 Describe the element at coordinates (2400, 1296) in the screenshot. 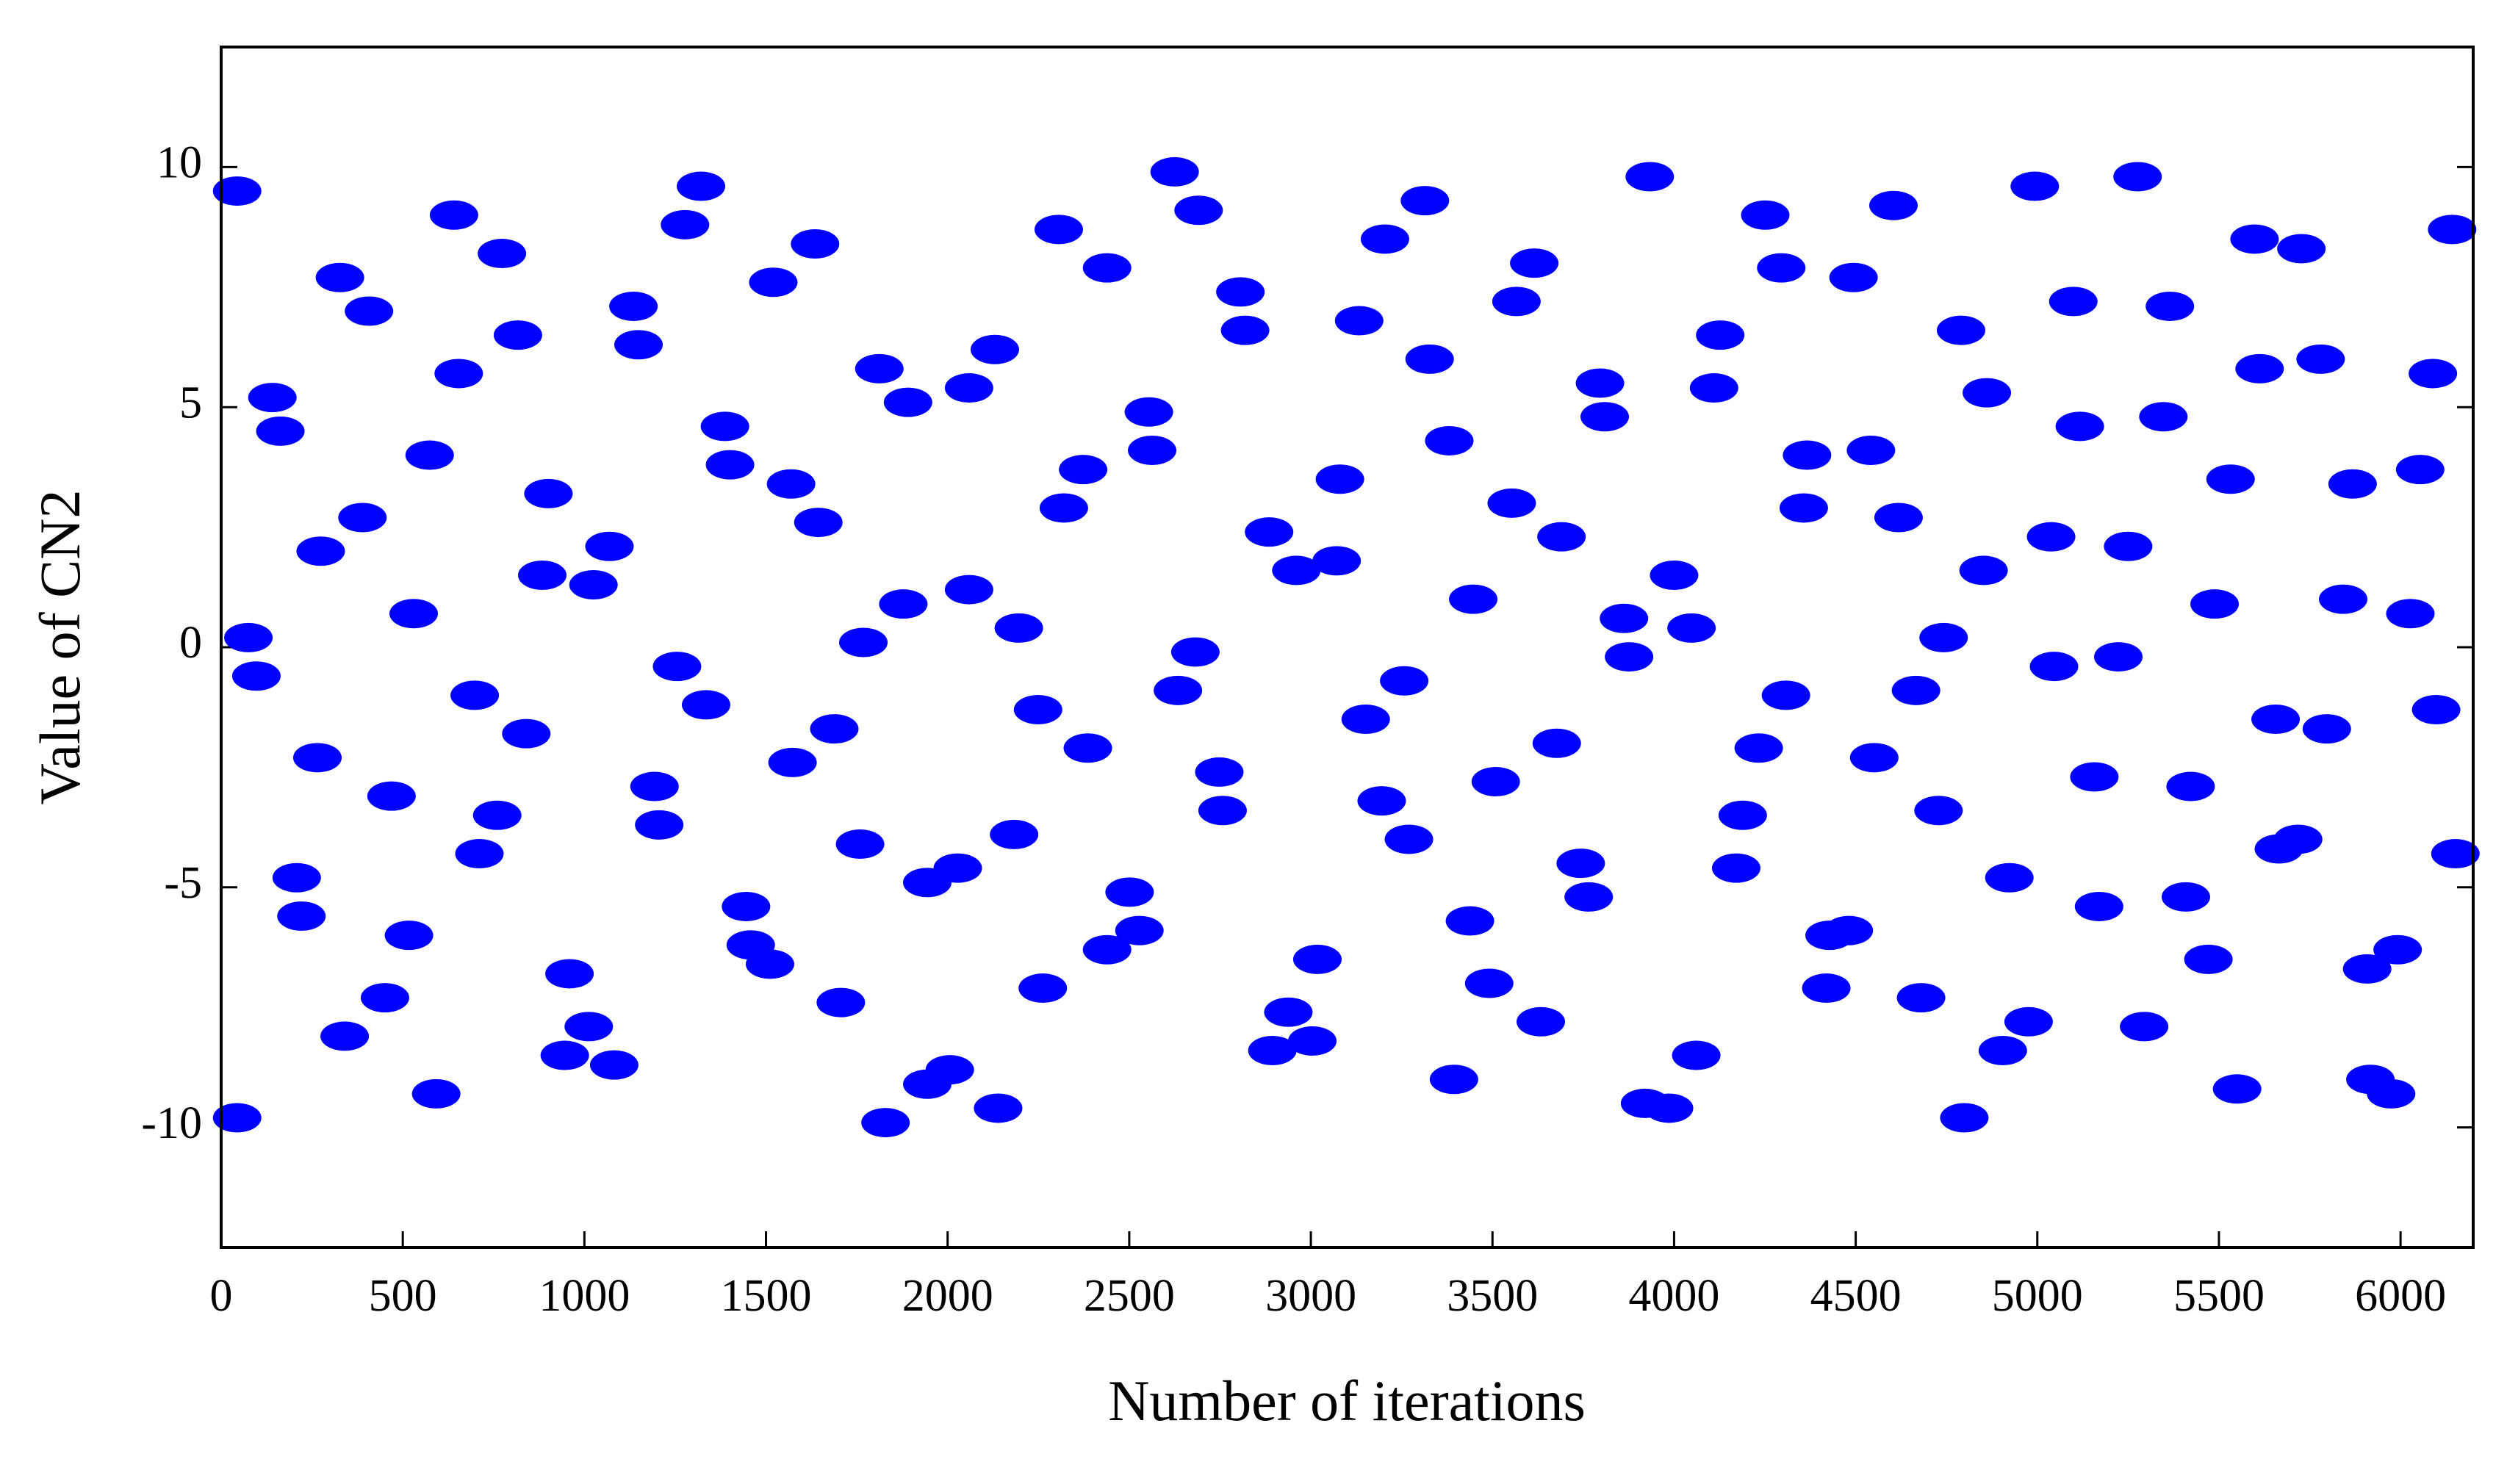

I see `x-tick-label: 6000` at that location.